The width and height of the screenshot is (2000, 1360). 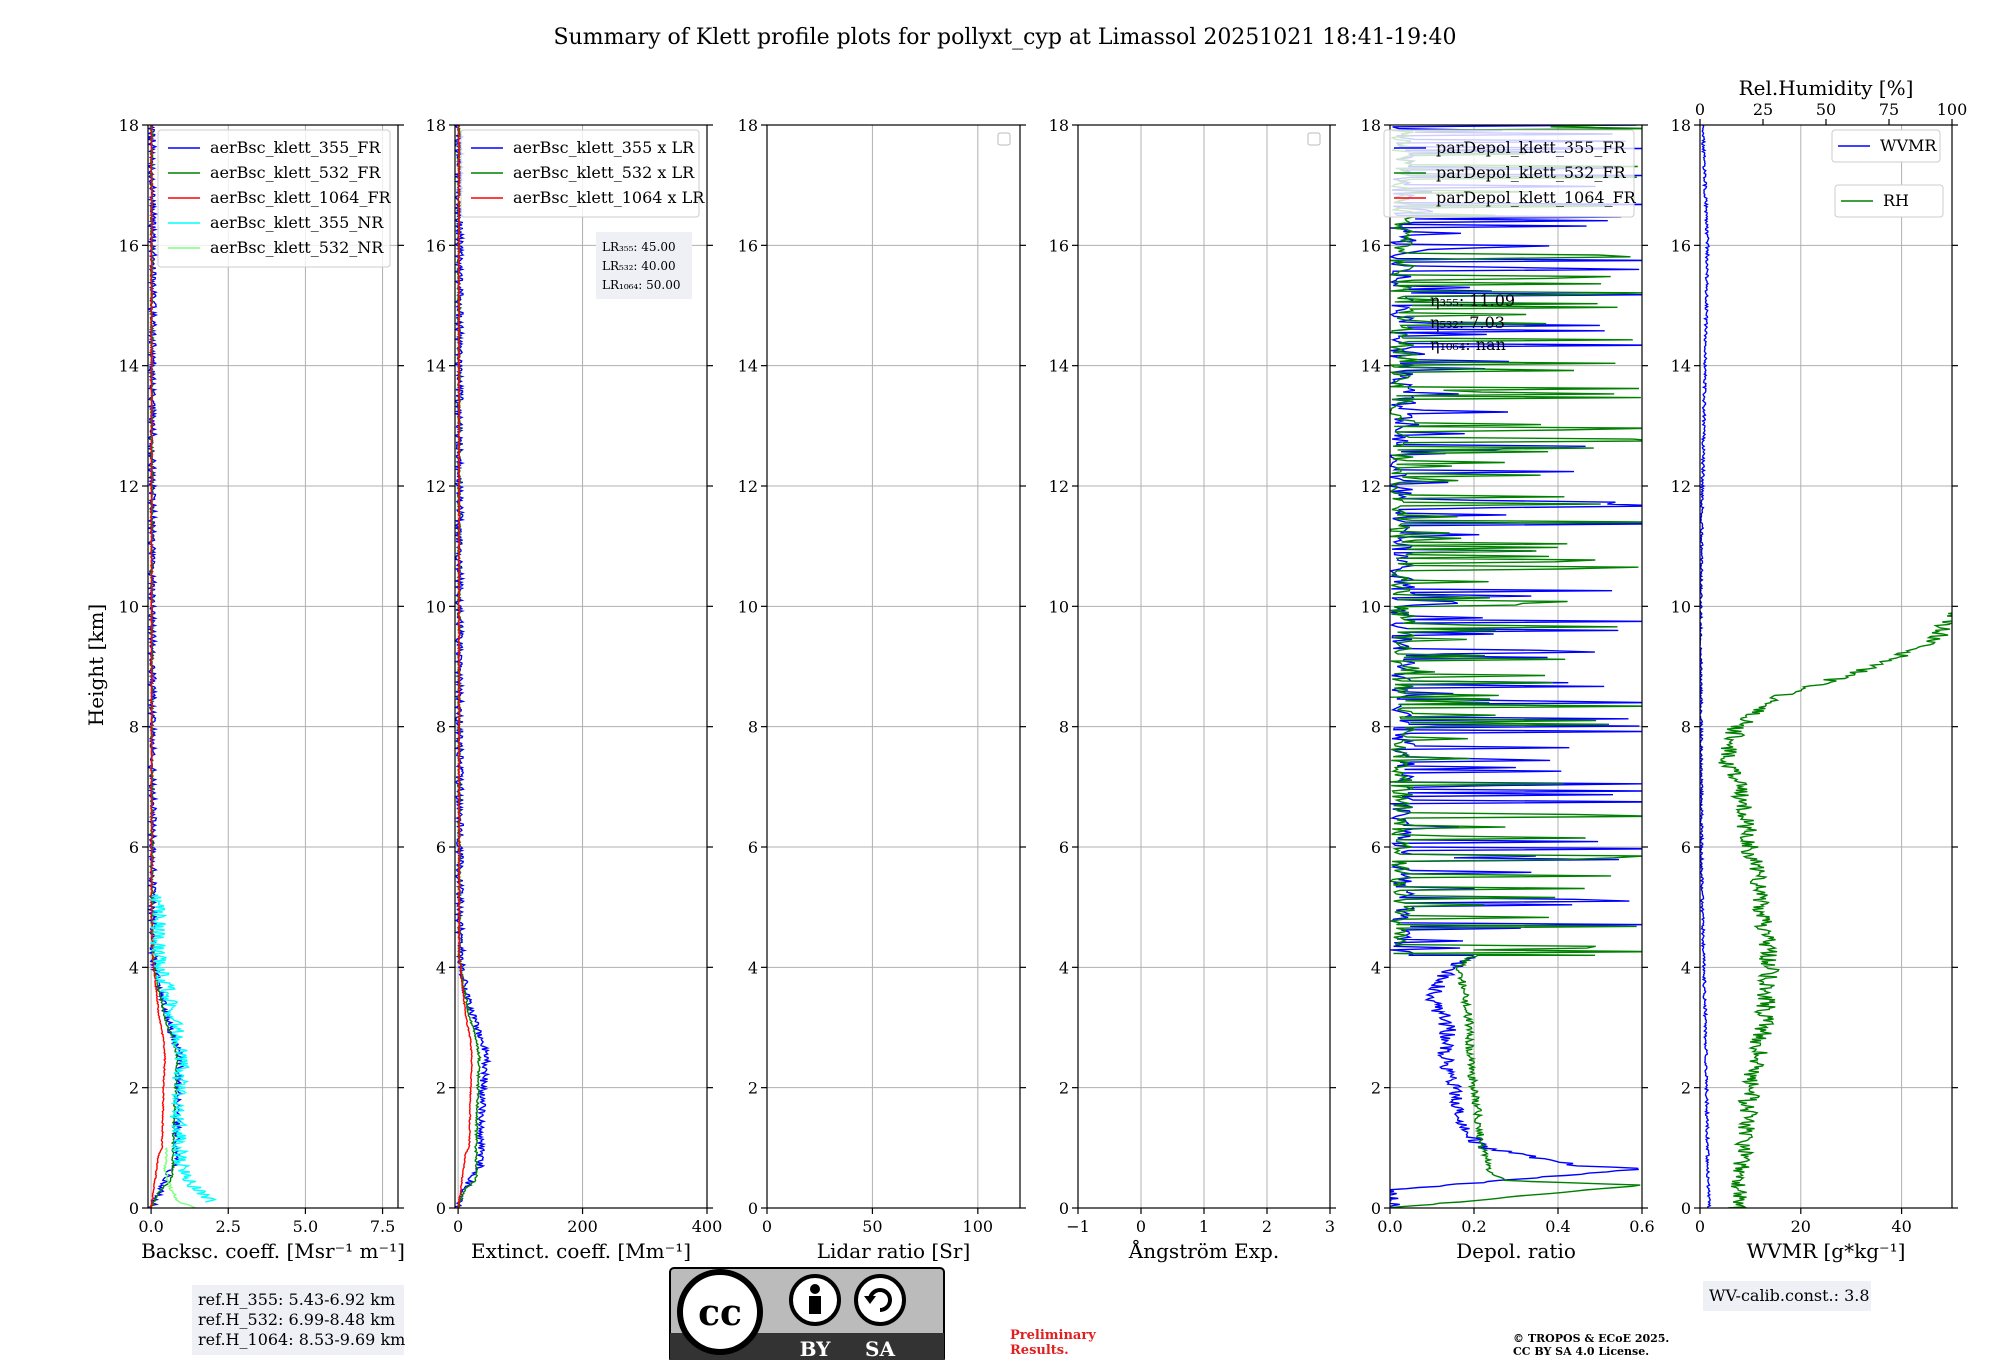 What do you see at coordinates (1053, 1335) in the screenshot?
I see `svg-text: Preliminary` at bounding box center [1053, 1335].